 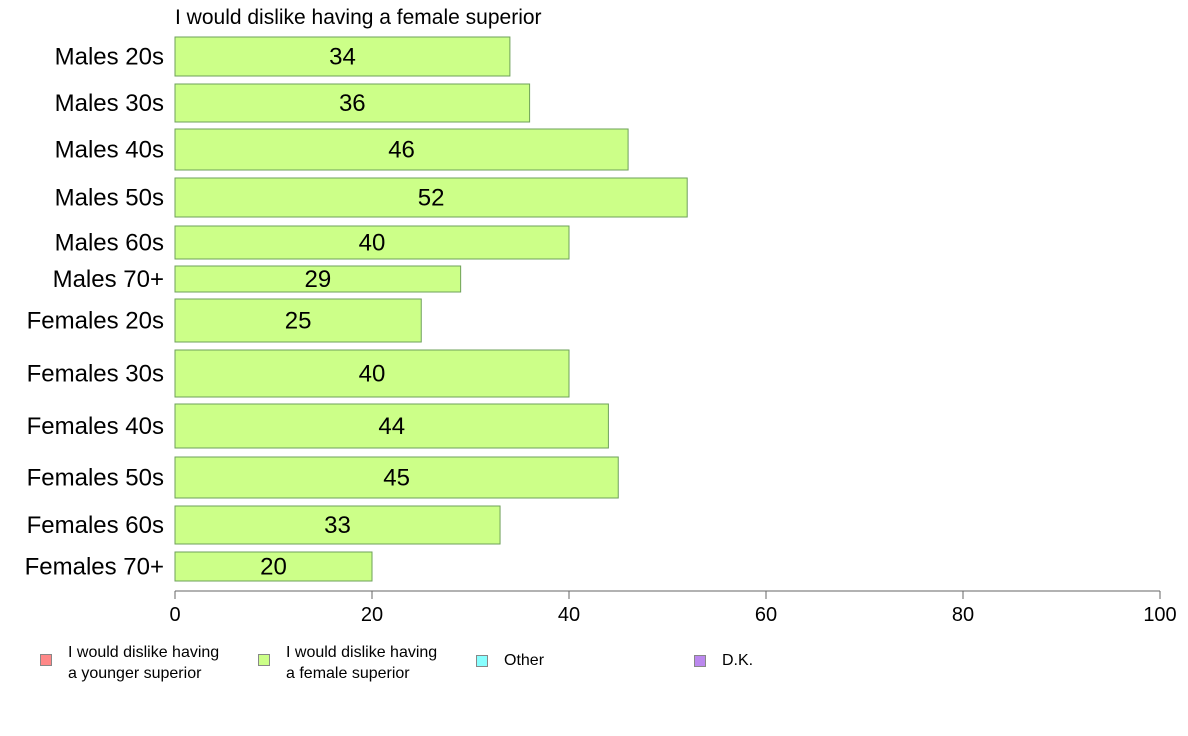 I want to click on data-label-3: 46, so click(x=401, y=150).